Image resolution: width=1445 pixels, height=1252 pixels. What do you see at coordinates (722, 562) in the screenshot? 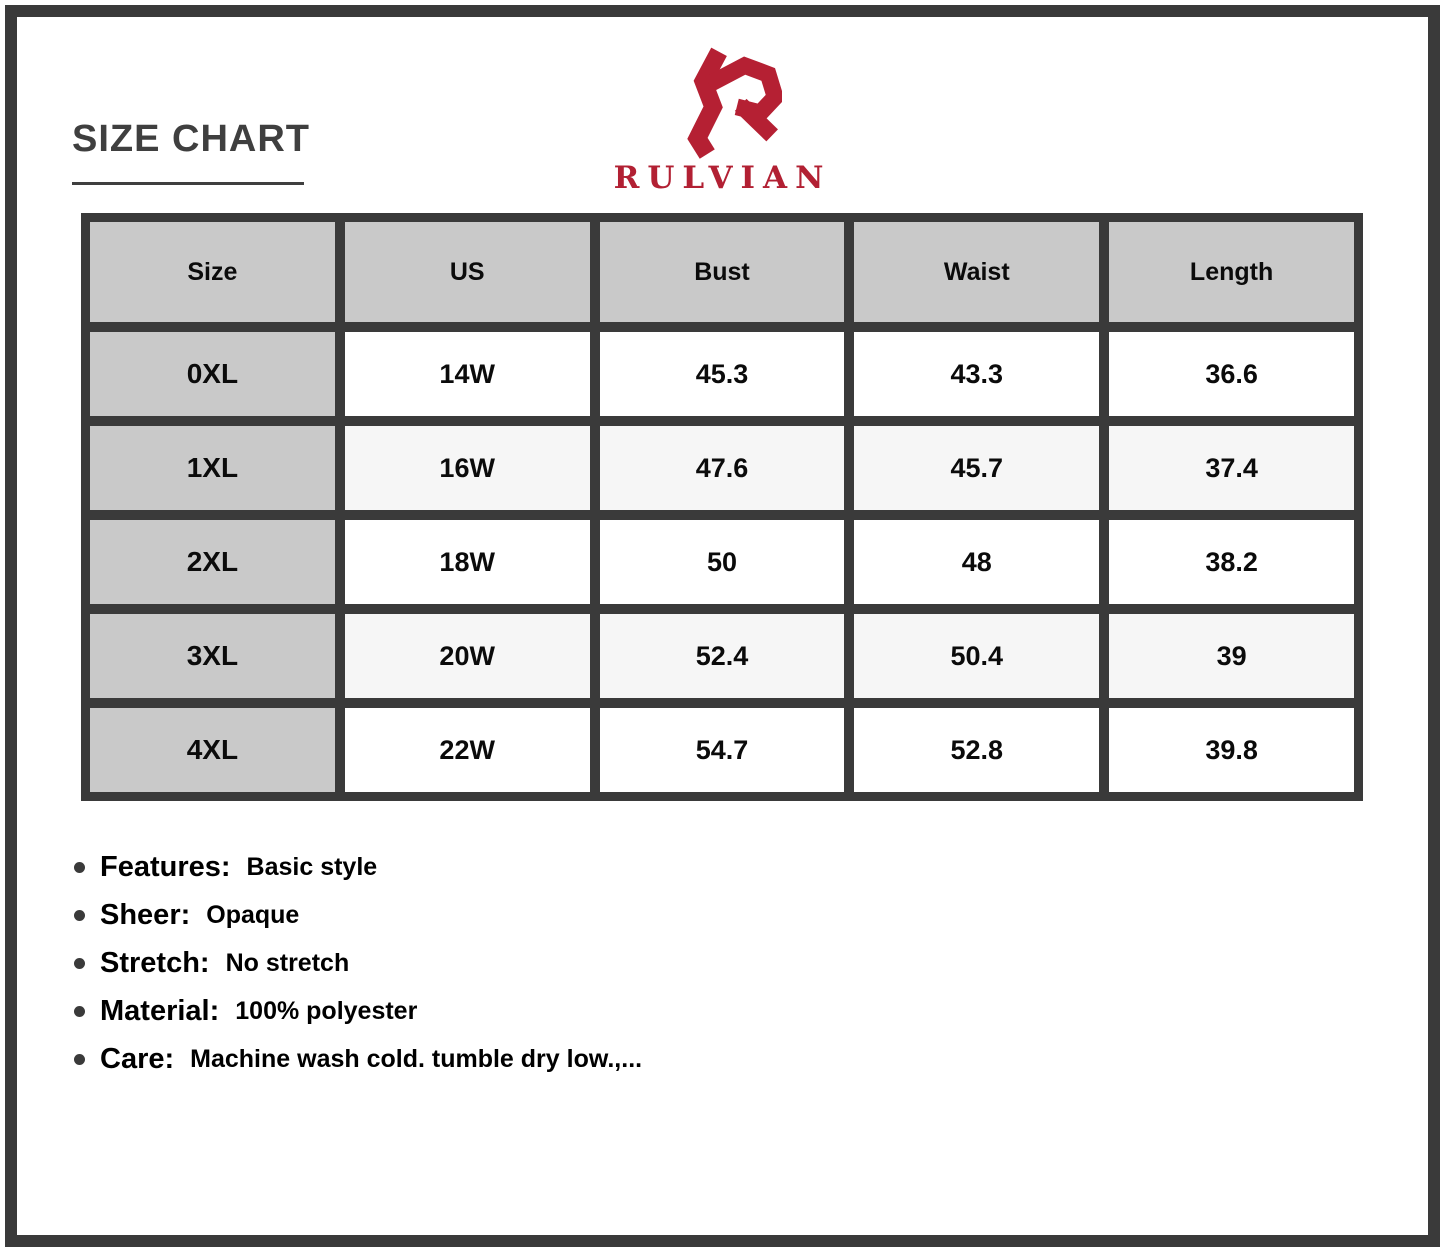
I see `value-cell: 50` at bounding box center [722, 562].